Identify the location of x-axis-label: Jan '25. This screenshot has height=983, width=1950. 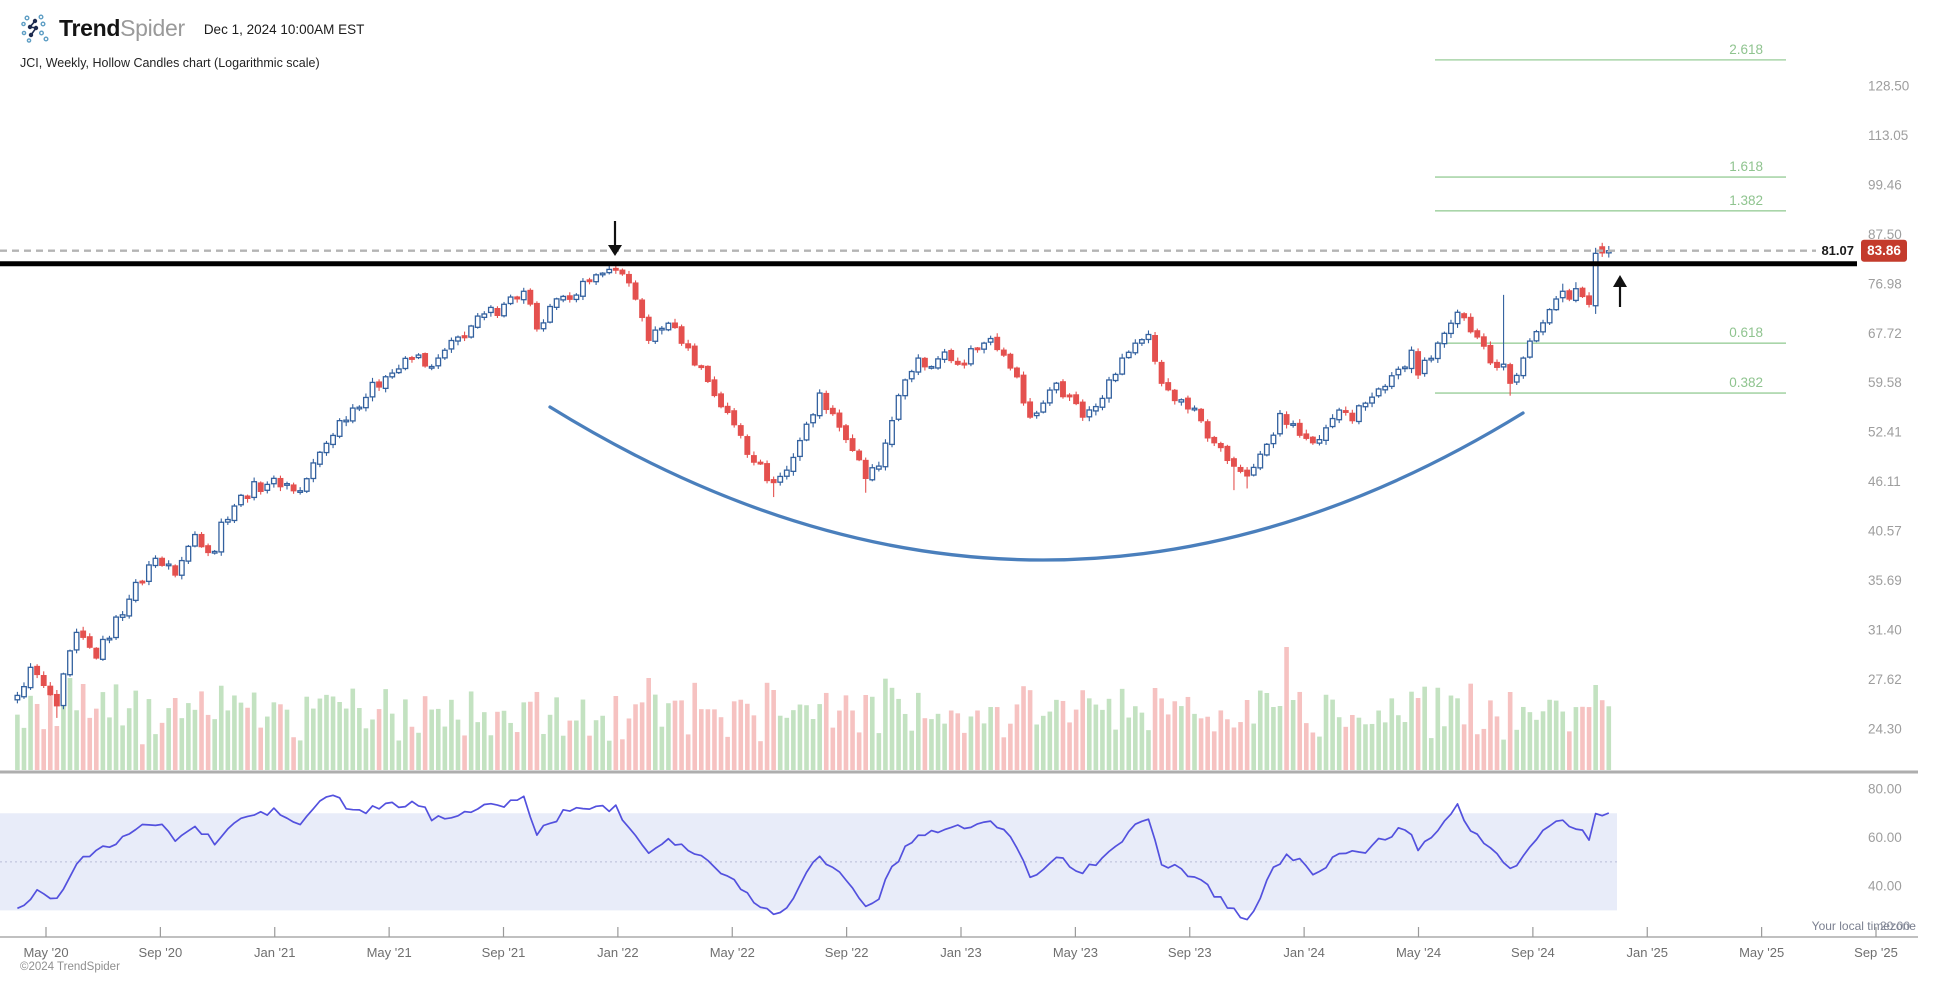
(1647, 952).